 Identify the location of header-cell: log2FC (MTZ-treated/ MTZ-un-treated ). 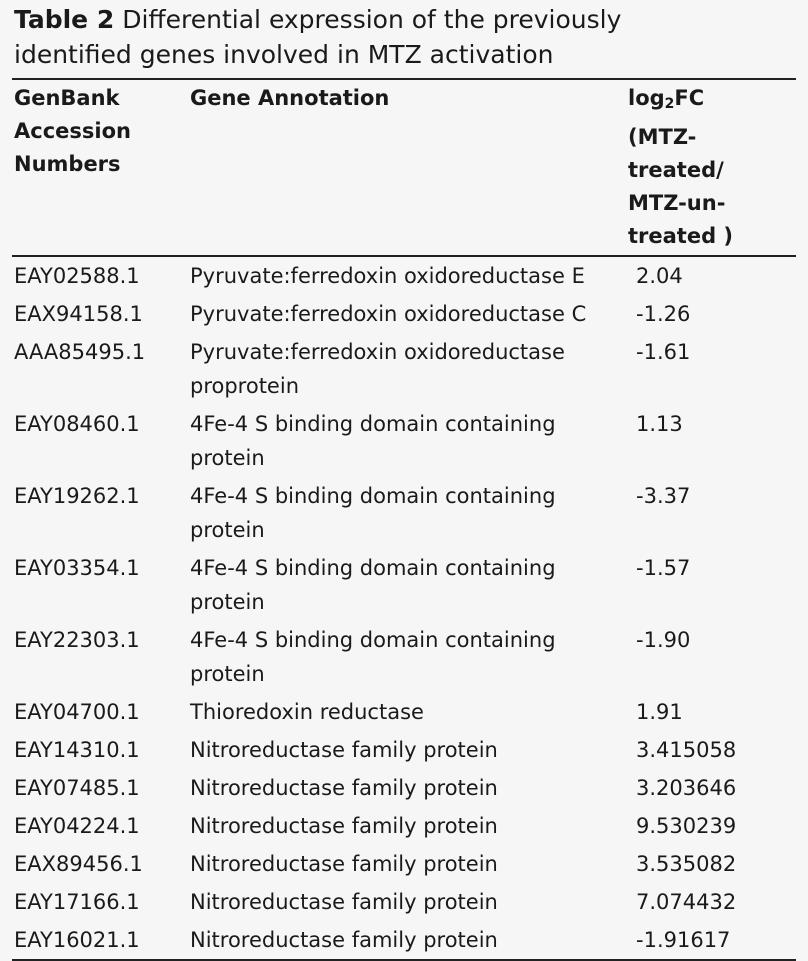
(711, 167).